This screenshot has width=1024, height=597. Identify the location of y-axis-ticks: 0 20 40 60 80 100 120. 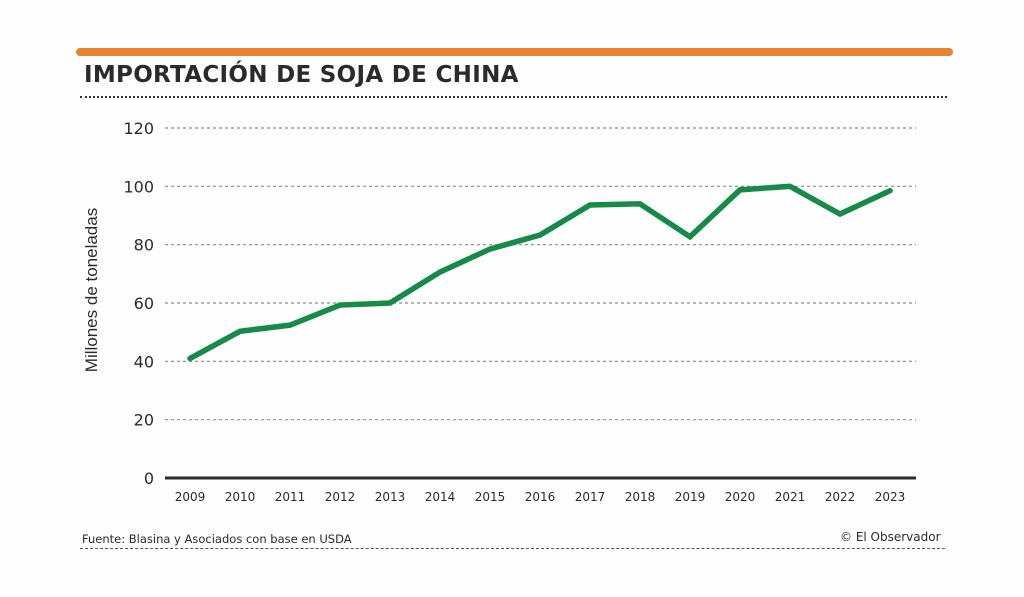
(138, 303).